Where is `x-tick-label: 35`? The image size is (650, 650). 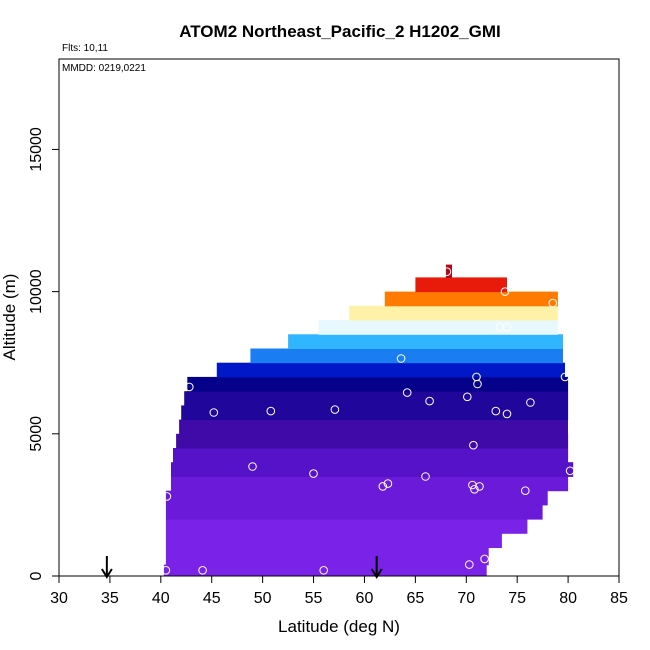
x-tick-label: 35 is located at coordinates (110, 598).